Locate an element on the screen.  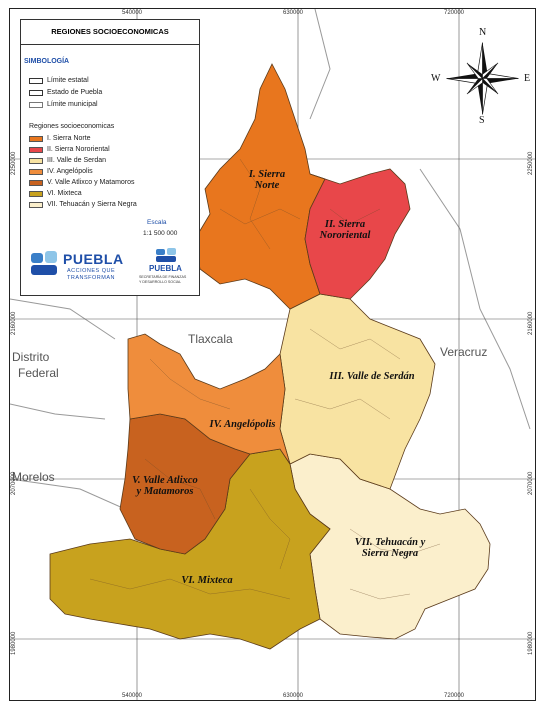
swatch-region-i is located at coordinates (36, 138).